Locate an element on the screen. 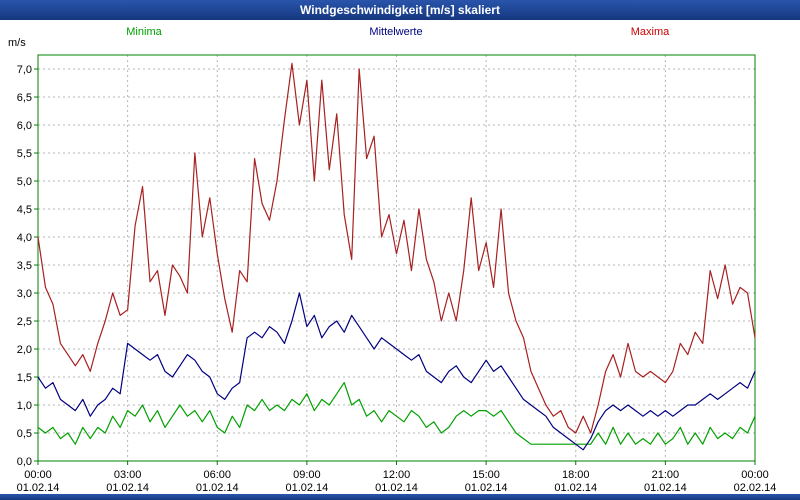 The height and width of the screenshot is (500, 800). x-tick-time-label: 12:00 is located at coordinates (397, 475).